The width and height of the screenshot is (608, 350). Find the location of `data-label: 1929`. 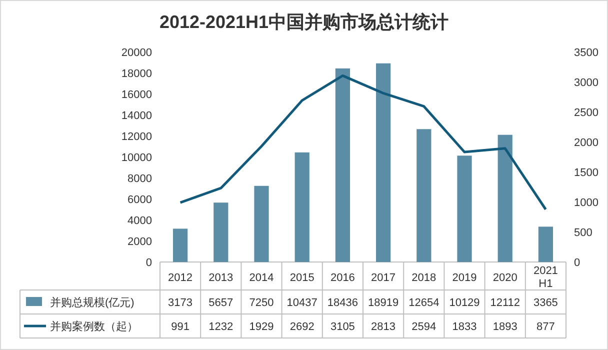

data-label: 1929 is located at coordinates (261, 327).